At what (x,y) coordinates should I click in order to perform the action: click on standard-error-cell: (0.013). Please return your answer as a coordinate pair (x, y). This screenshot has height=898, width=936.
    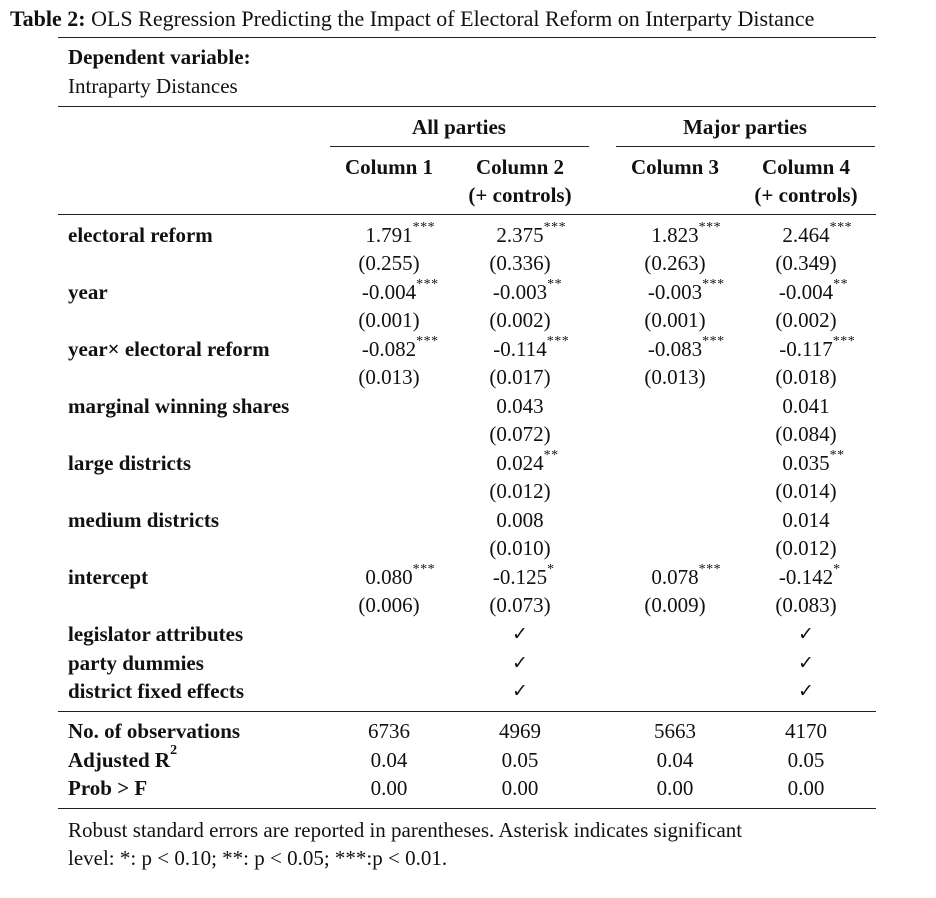
    Looking at the image, I should click on (389, 377).